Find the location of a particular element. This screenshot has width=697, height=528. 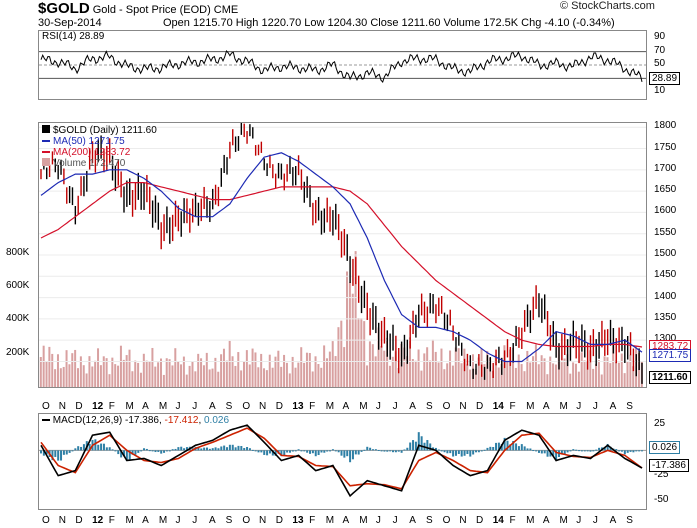

x-tick: 13 is located at coordinates (298, 406).